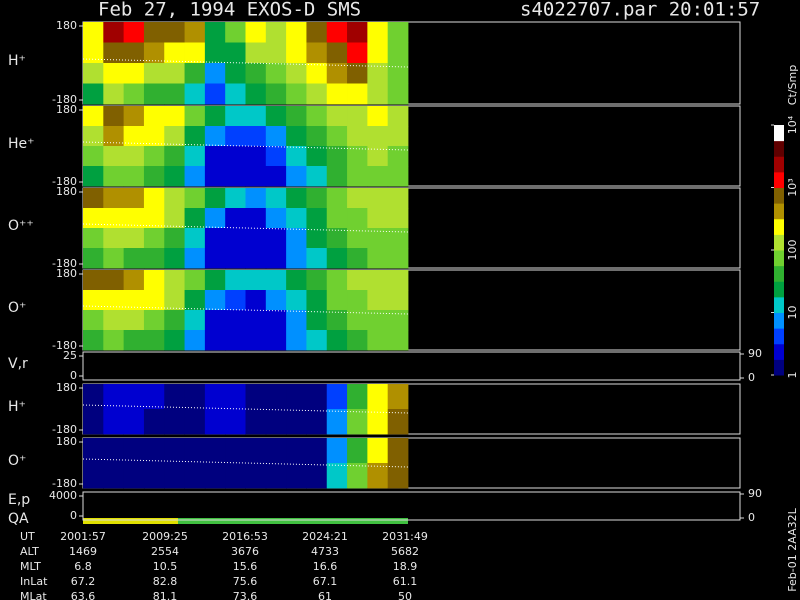  Describe the element at coordinates (165, 536) in the screenshot. I see `ephemeris-value: 2009:25` at that location.